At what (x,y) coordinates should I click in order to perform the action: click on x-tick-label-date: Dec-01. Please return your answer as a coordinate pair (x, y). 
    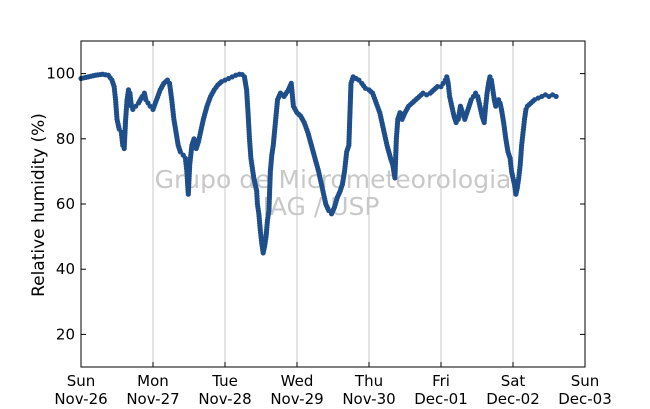
    Looking at the image, I should click on (441, 399).